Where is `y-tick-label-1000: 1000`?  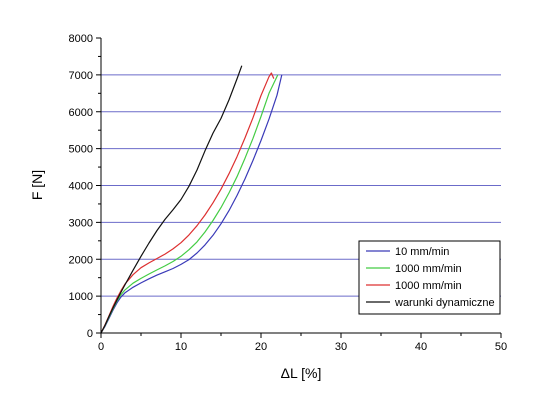
y-tick-label-1000: 1000 is located at coordinates (81, 297).